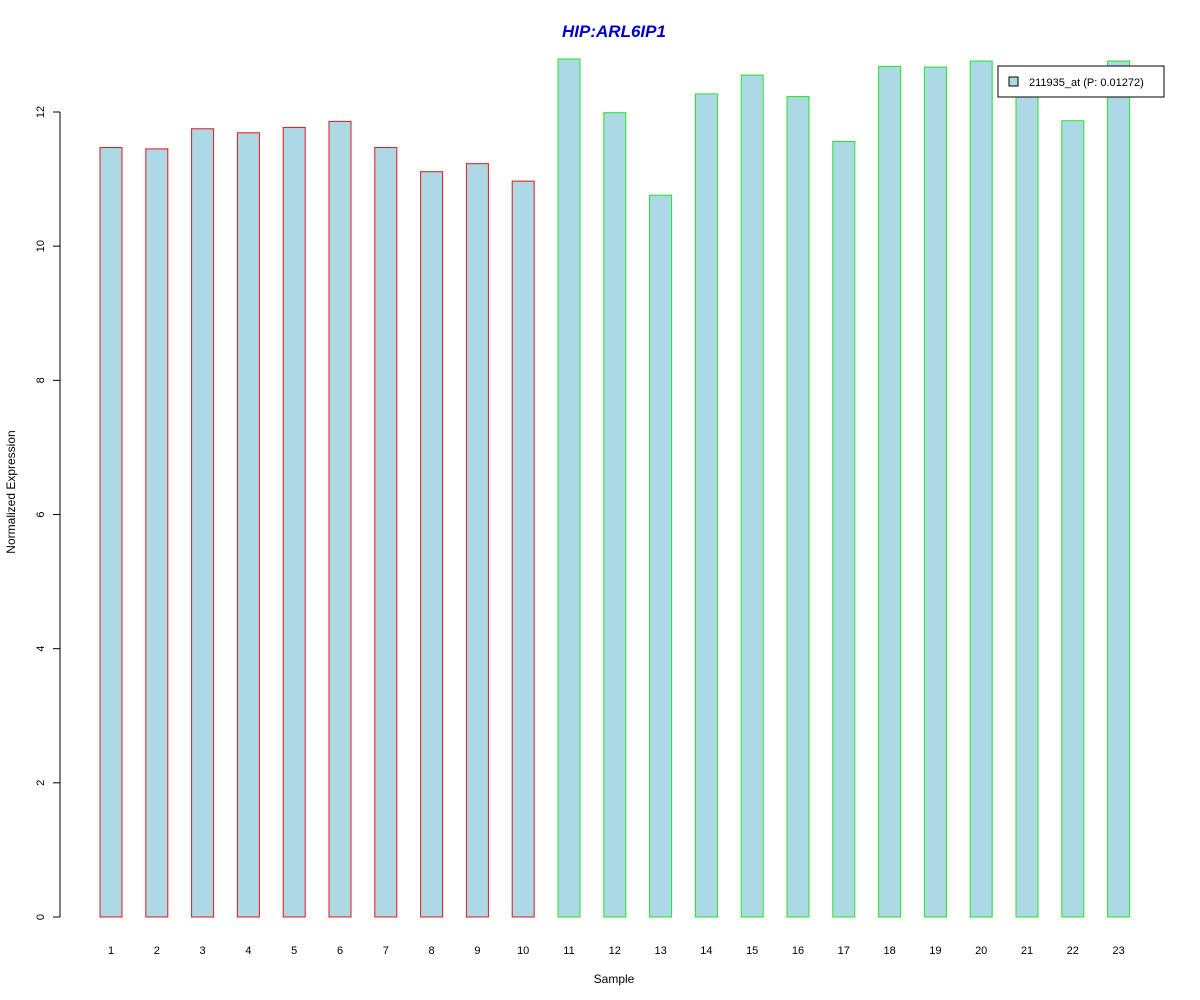 The width and height of the screenshot is (1200, 1000). I want to click on x-tick-label: 5, so click(294, 951).